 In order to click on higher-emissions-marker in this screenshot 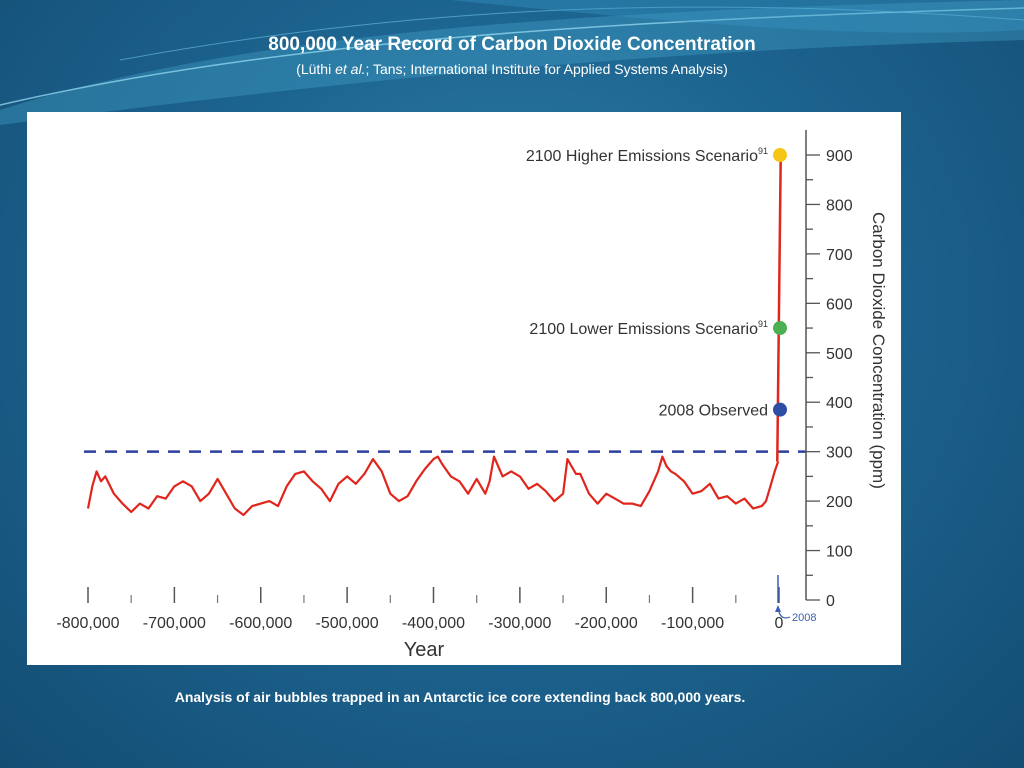, I will do `click(780, 155)`.